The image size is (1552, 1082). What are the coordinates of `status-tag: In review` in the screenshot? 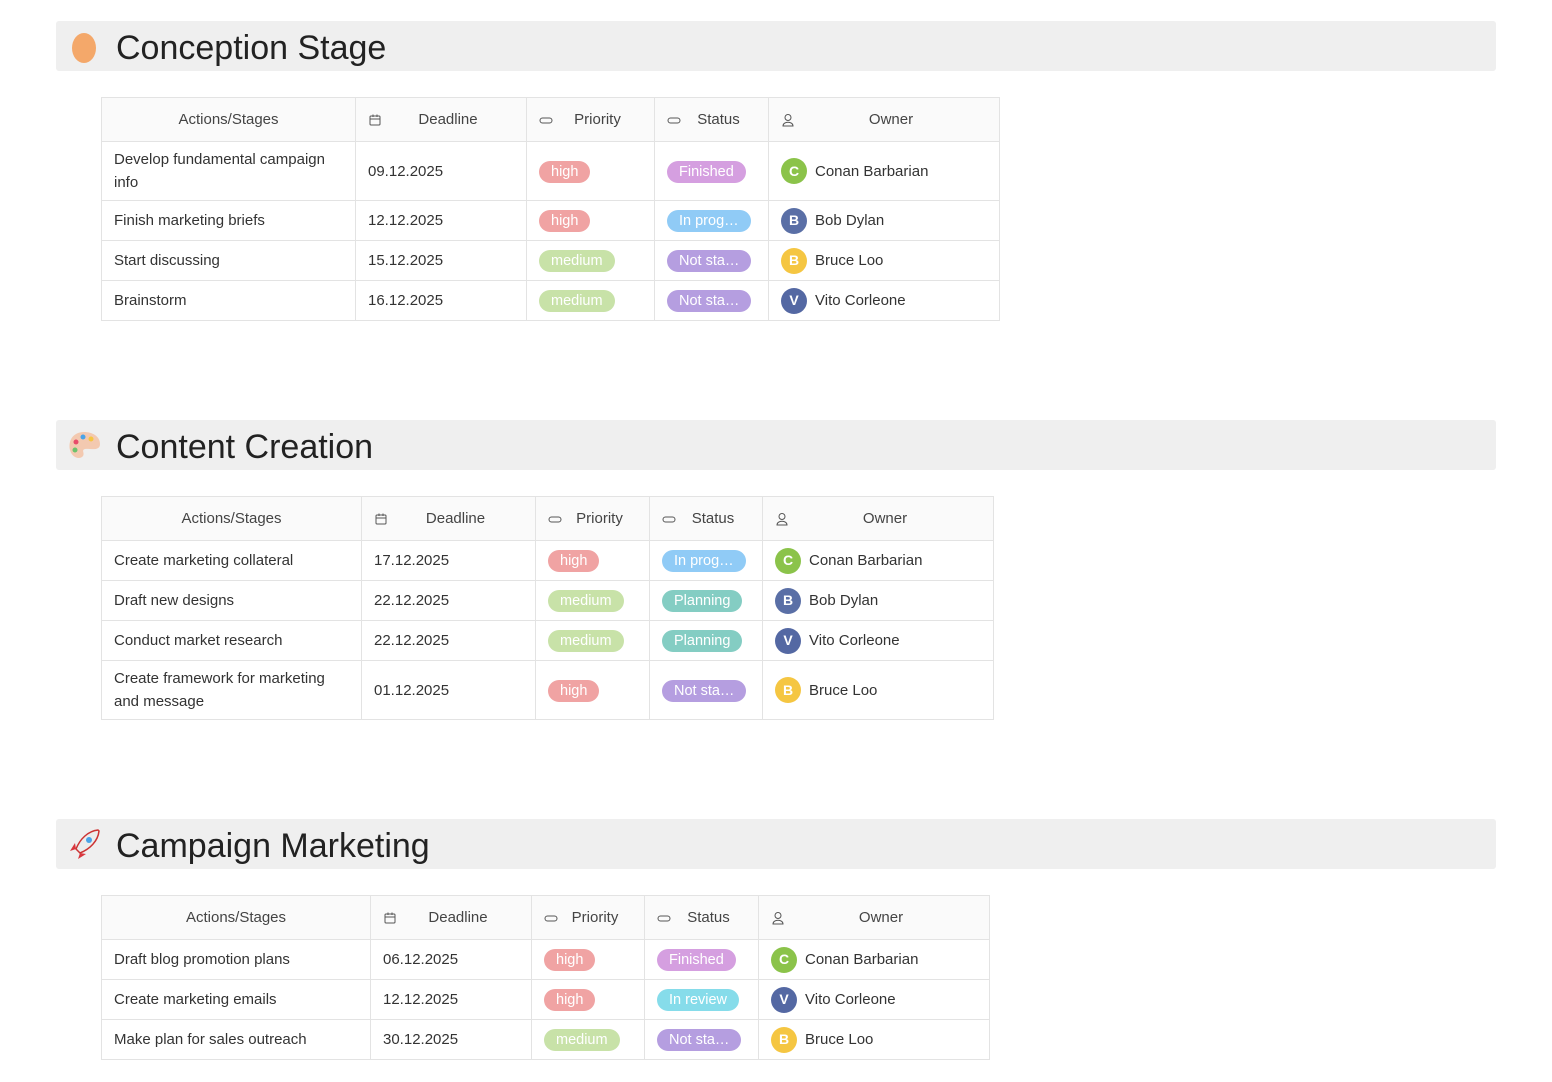 It's located at (698, 1000).